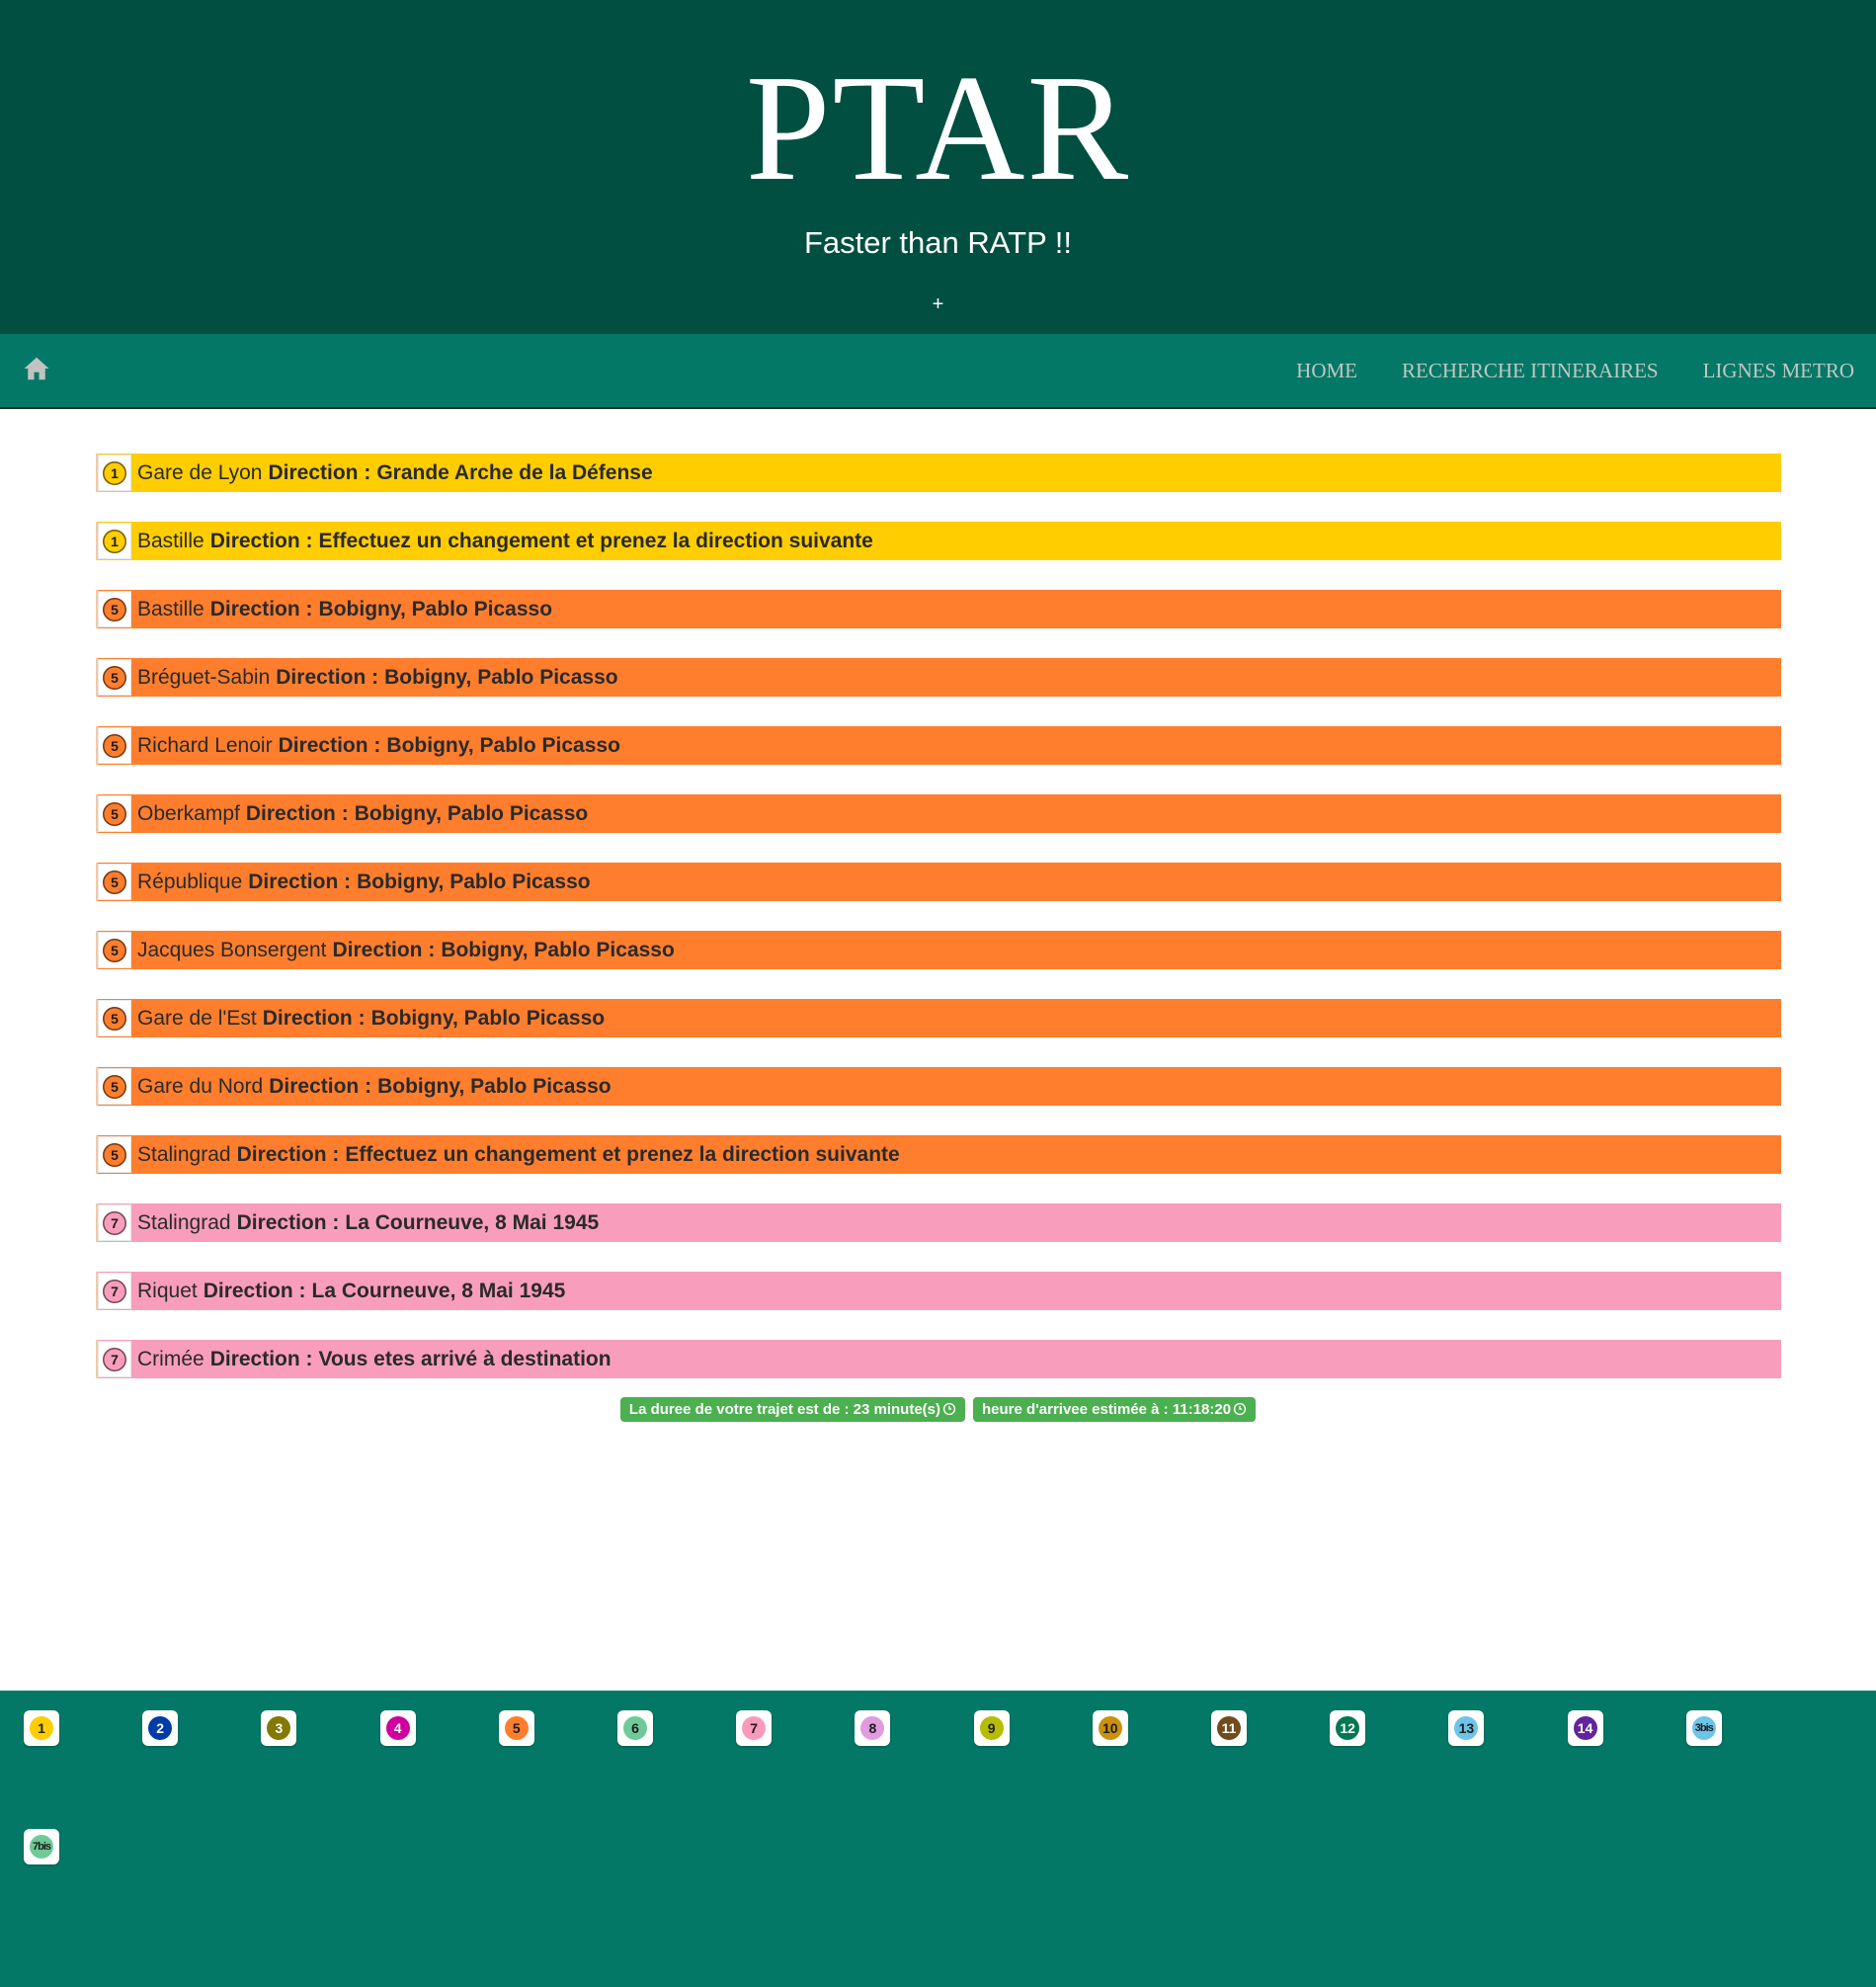 The image size is (1876, 1987). I want to click on metro-line-label: 3, so click(279, 1728).